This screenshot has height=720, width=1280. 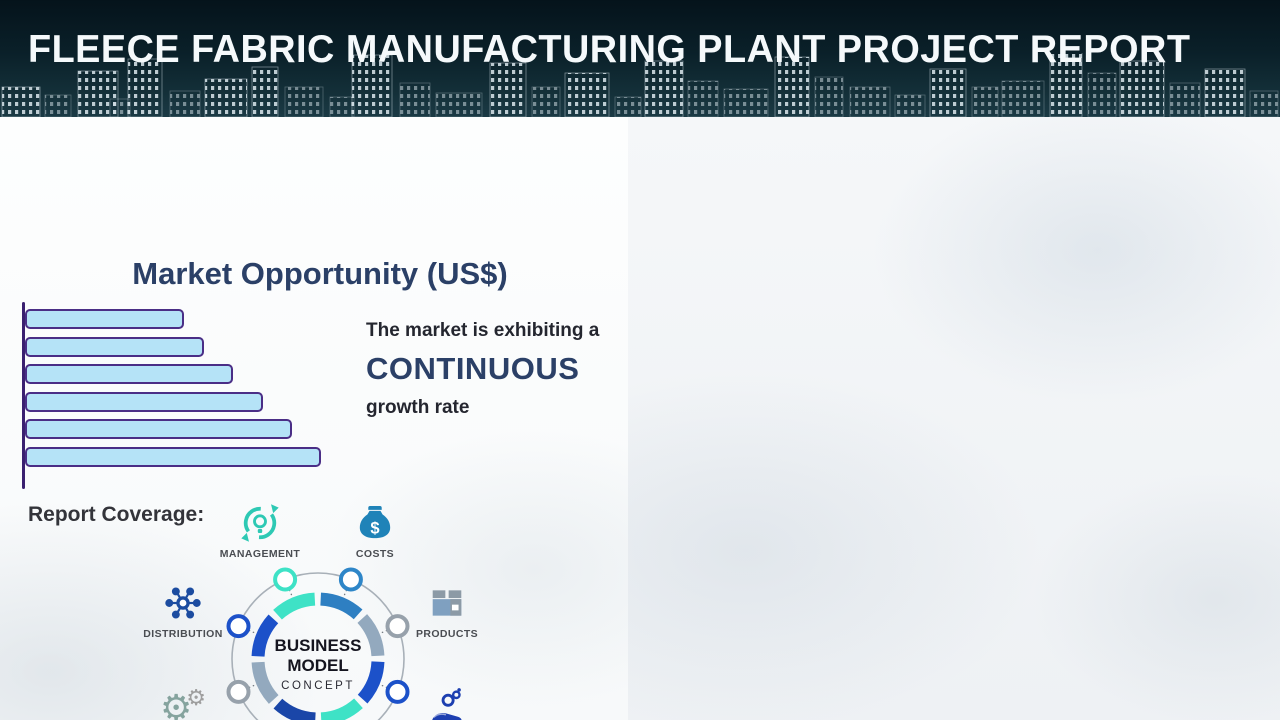 What do you see at coordinates (116, 514) in the screenshot?
I see `report-coverage-label: Report Coverage:` at bounding box center [116, 514].